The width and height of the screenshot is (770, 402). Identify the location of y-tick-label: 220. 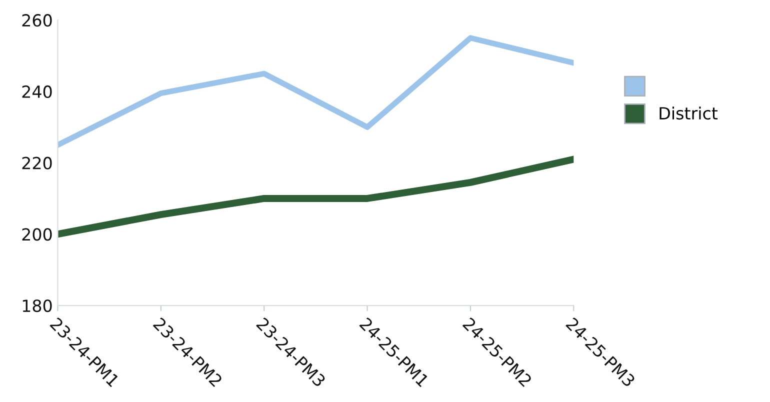
(37, 163).